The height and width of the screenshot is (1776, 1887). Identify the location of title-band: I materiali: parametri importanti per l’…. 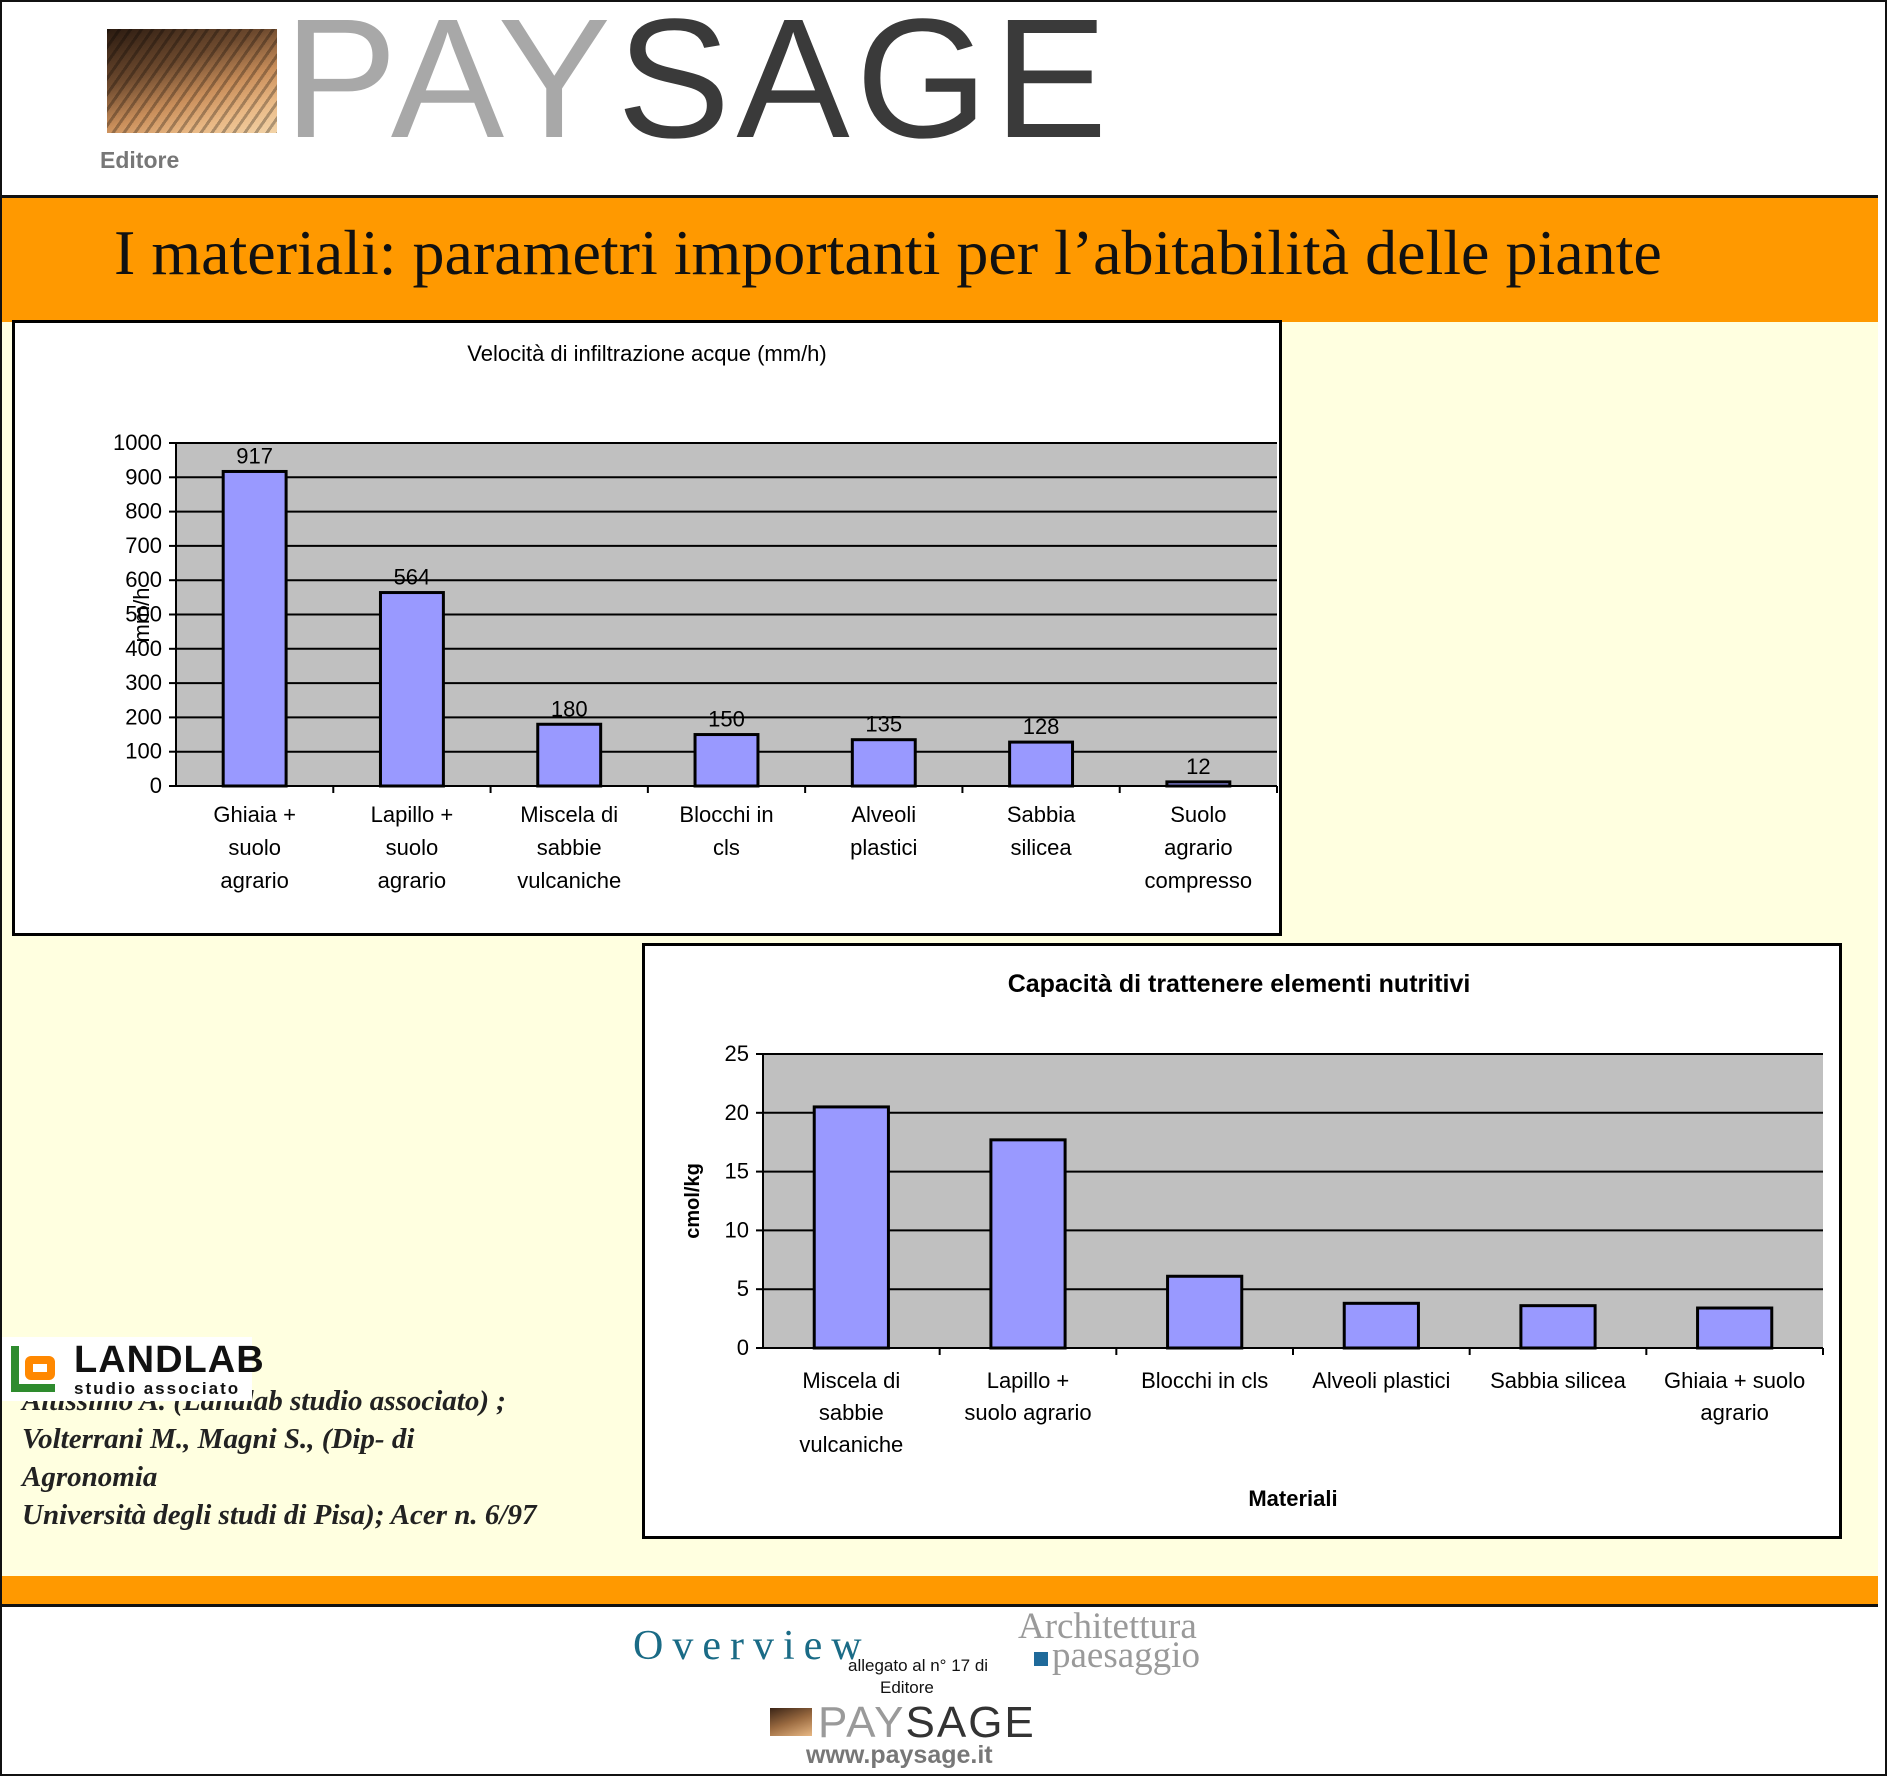
(940, 260).